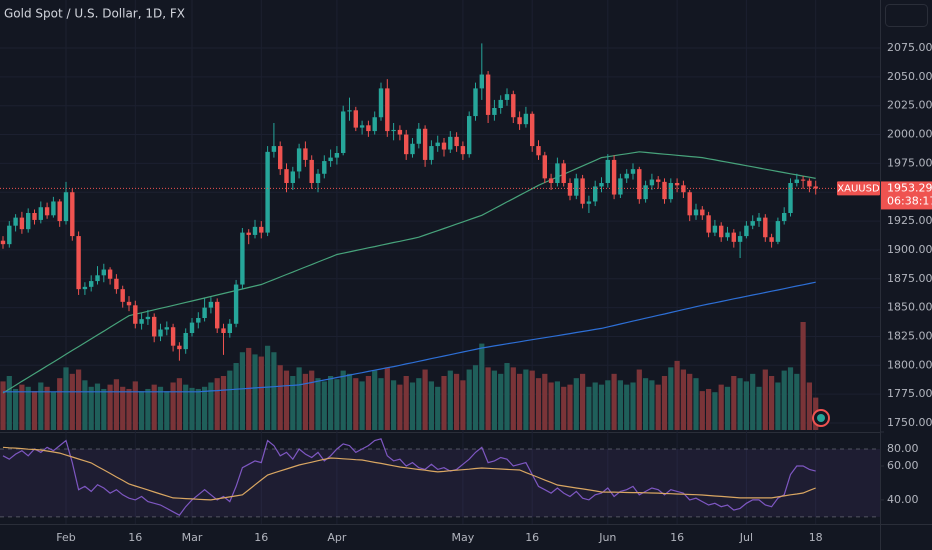 The height and width of the screenshot is (550, 932). Describe the element at coordinates (909, 200) in the screenshot. I see `countdown-label: 06:38:17` at that location.